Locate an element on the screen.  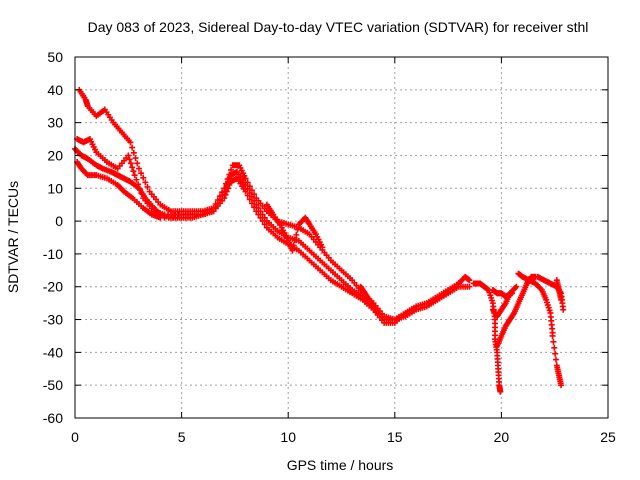
y-tick-label: 10 is located at coordinates (55, 188).